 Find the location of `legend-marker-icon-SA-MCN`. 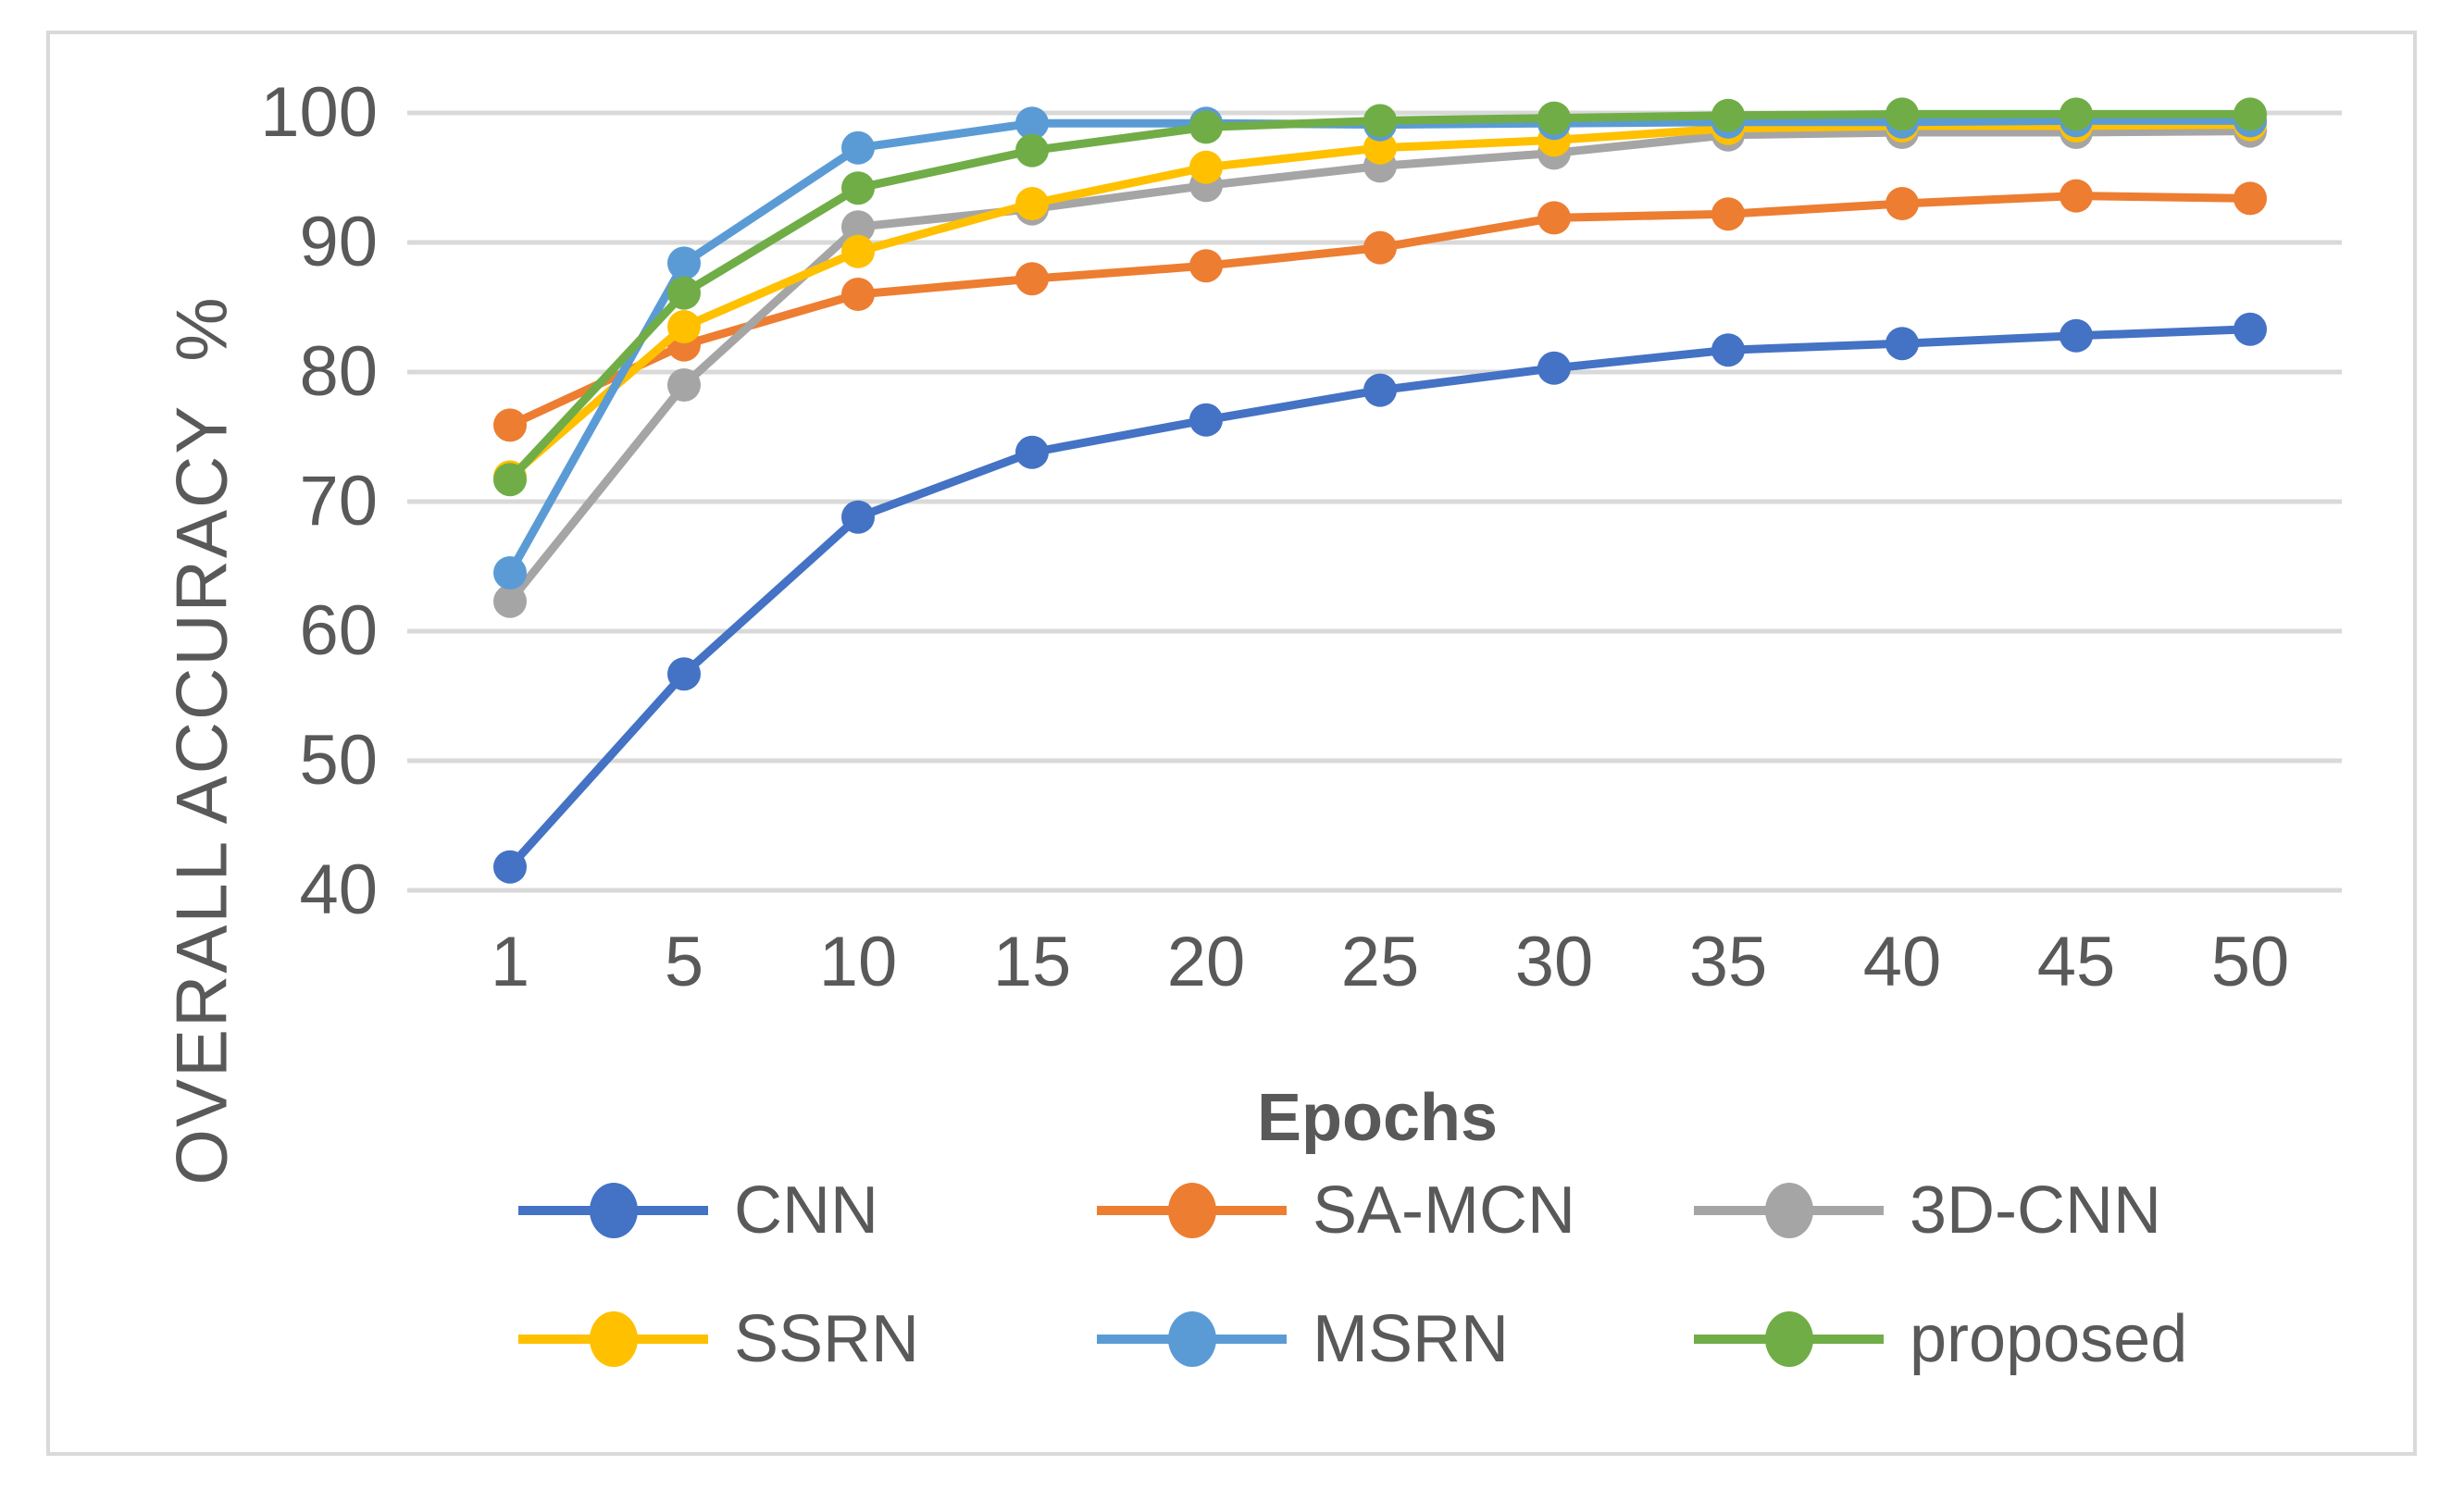

legend-marker-icon-SA-MCN is located at coordinates (1192, 1211).